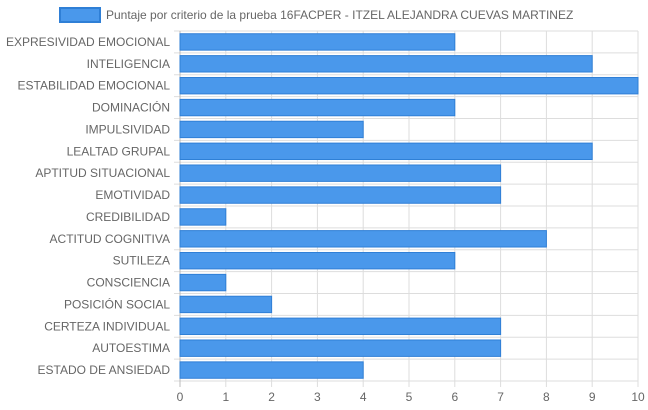 This screenshot has height=410, width=648. I want to click on x-tick-label: 6, so click(454, 397).